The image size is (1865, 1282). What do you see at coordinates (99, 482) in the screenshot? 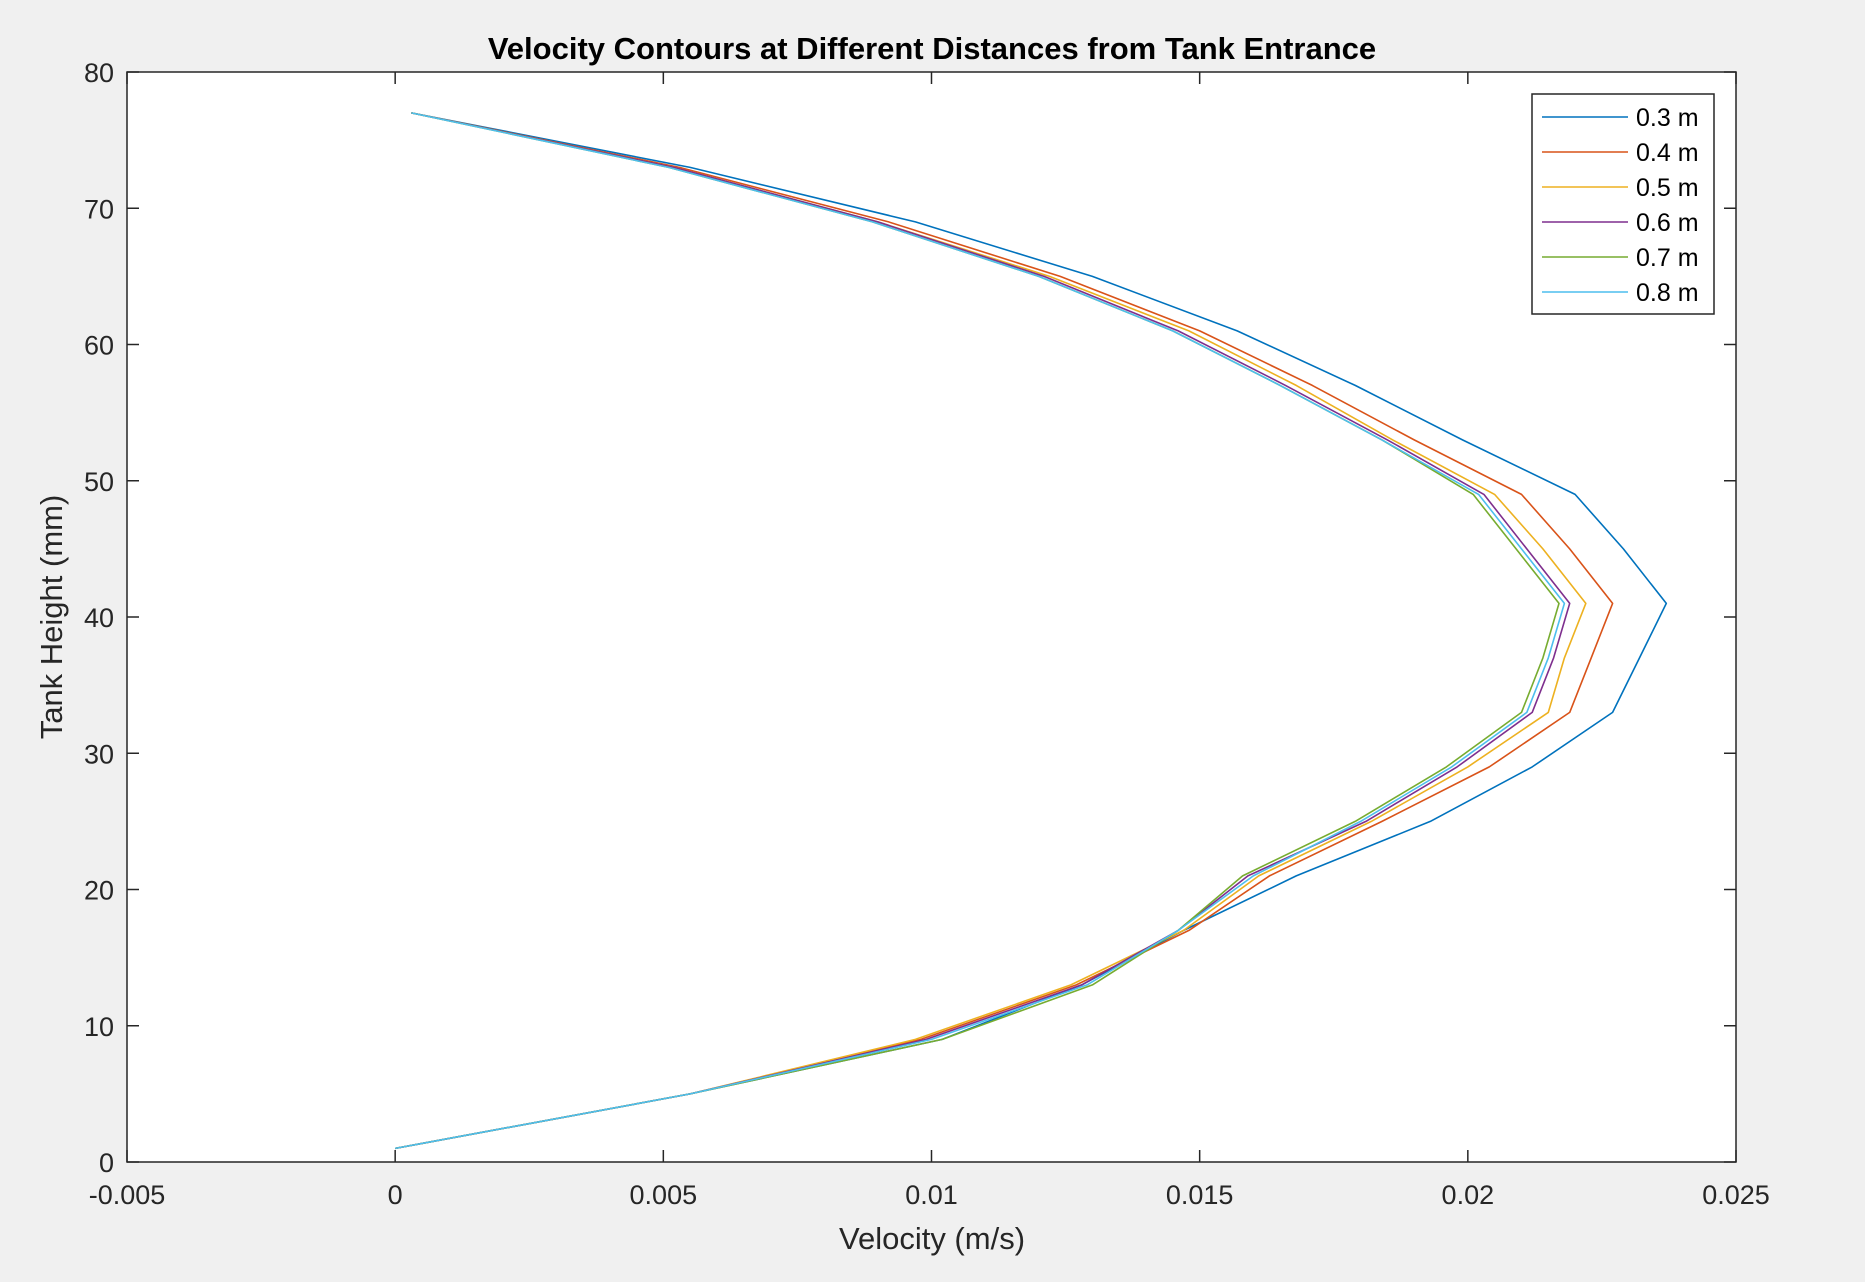
I see `y-tick-label: 50` at bounding box center [99, 482].